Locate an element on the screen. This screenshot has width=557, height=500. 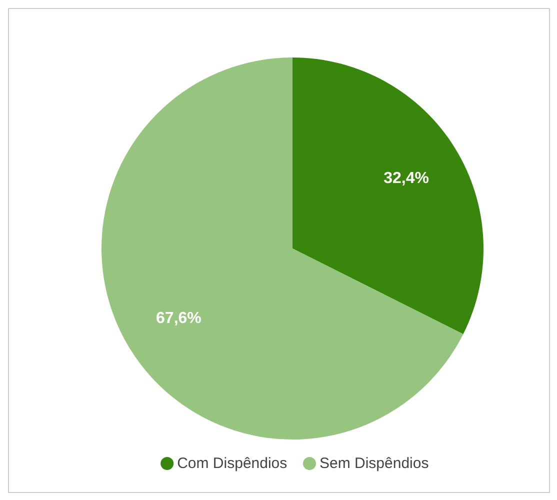
legend-label: Sem Dispêndios is located at coordinates (374, 463).